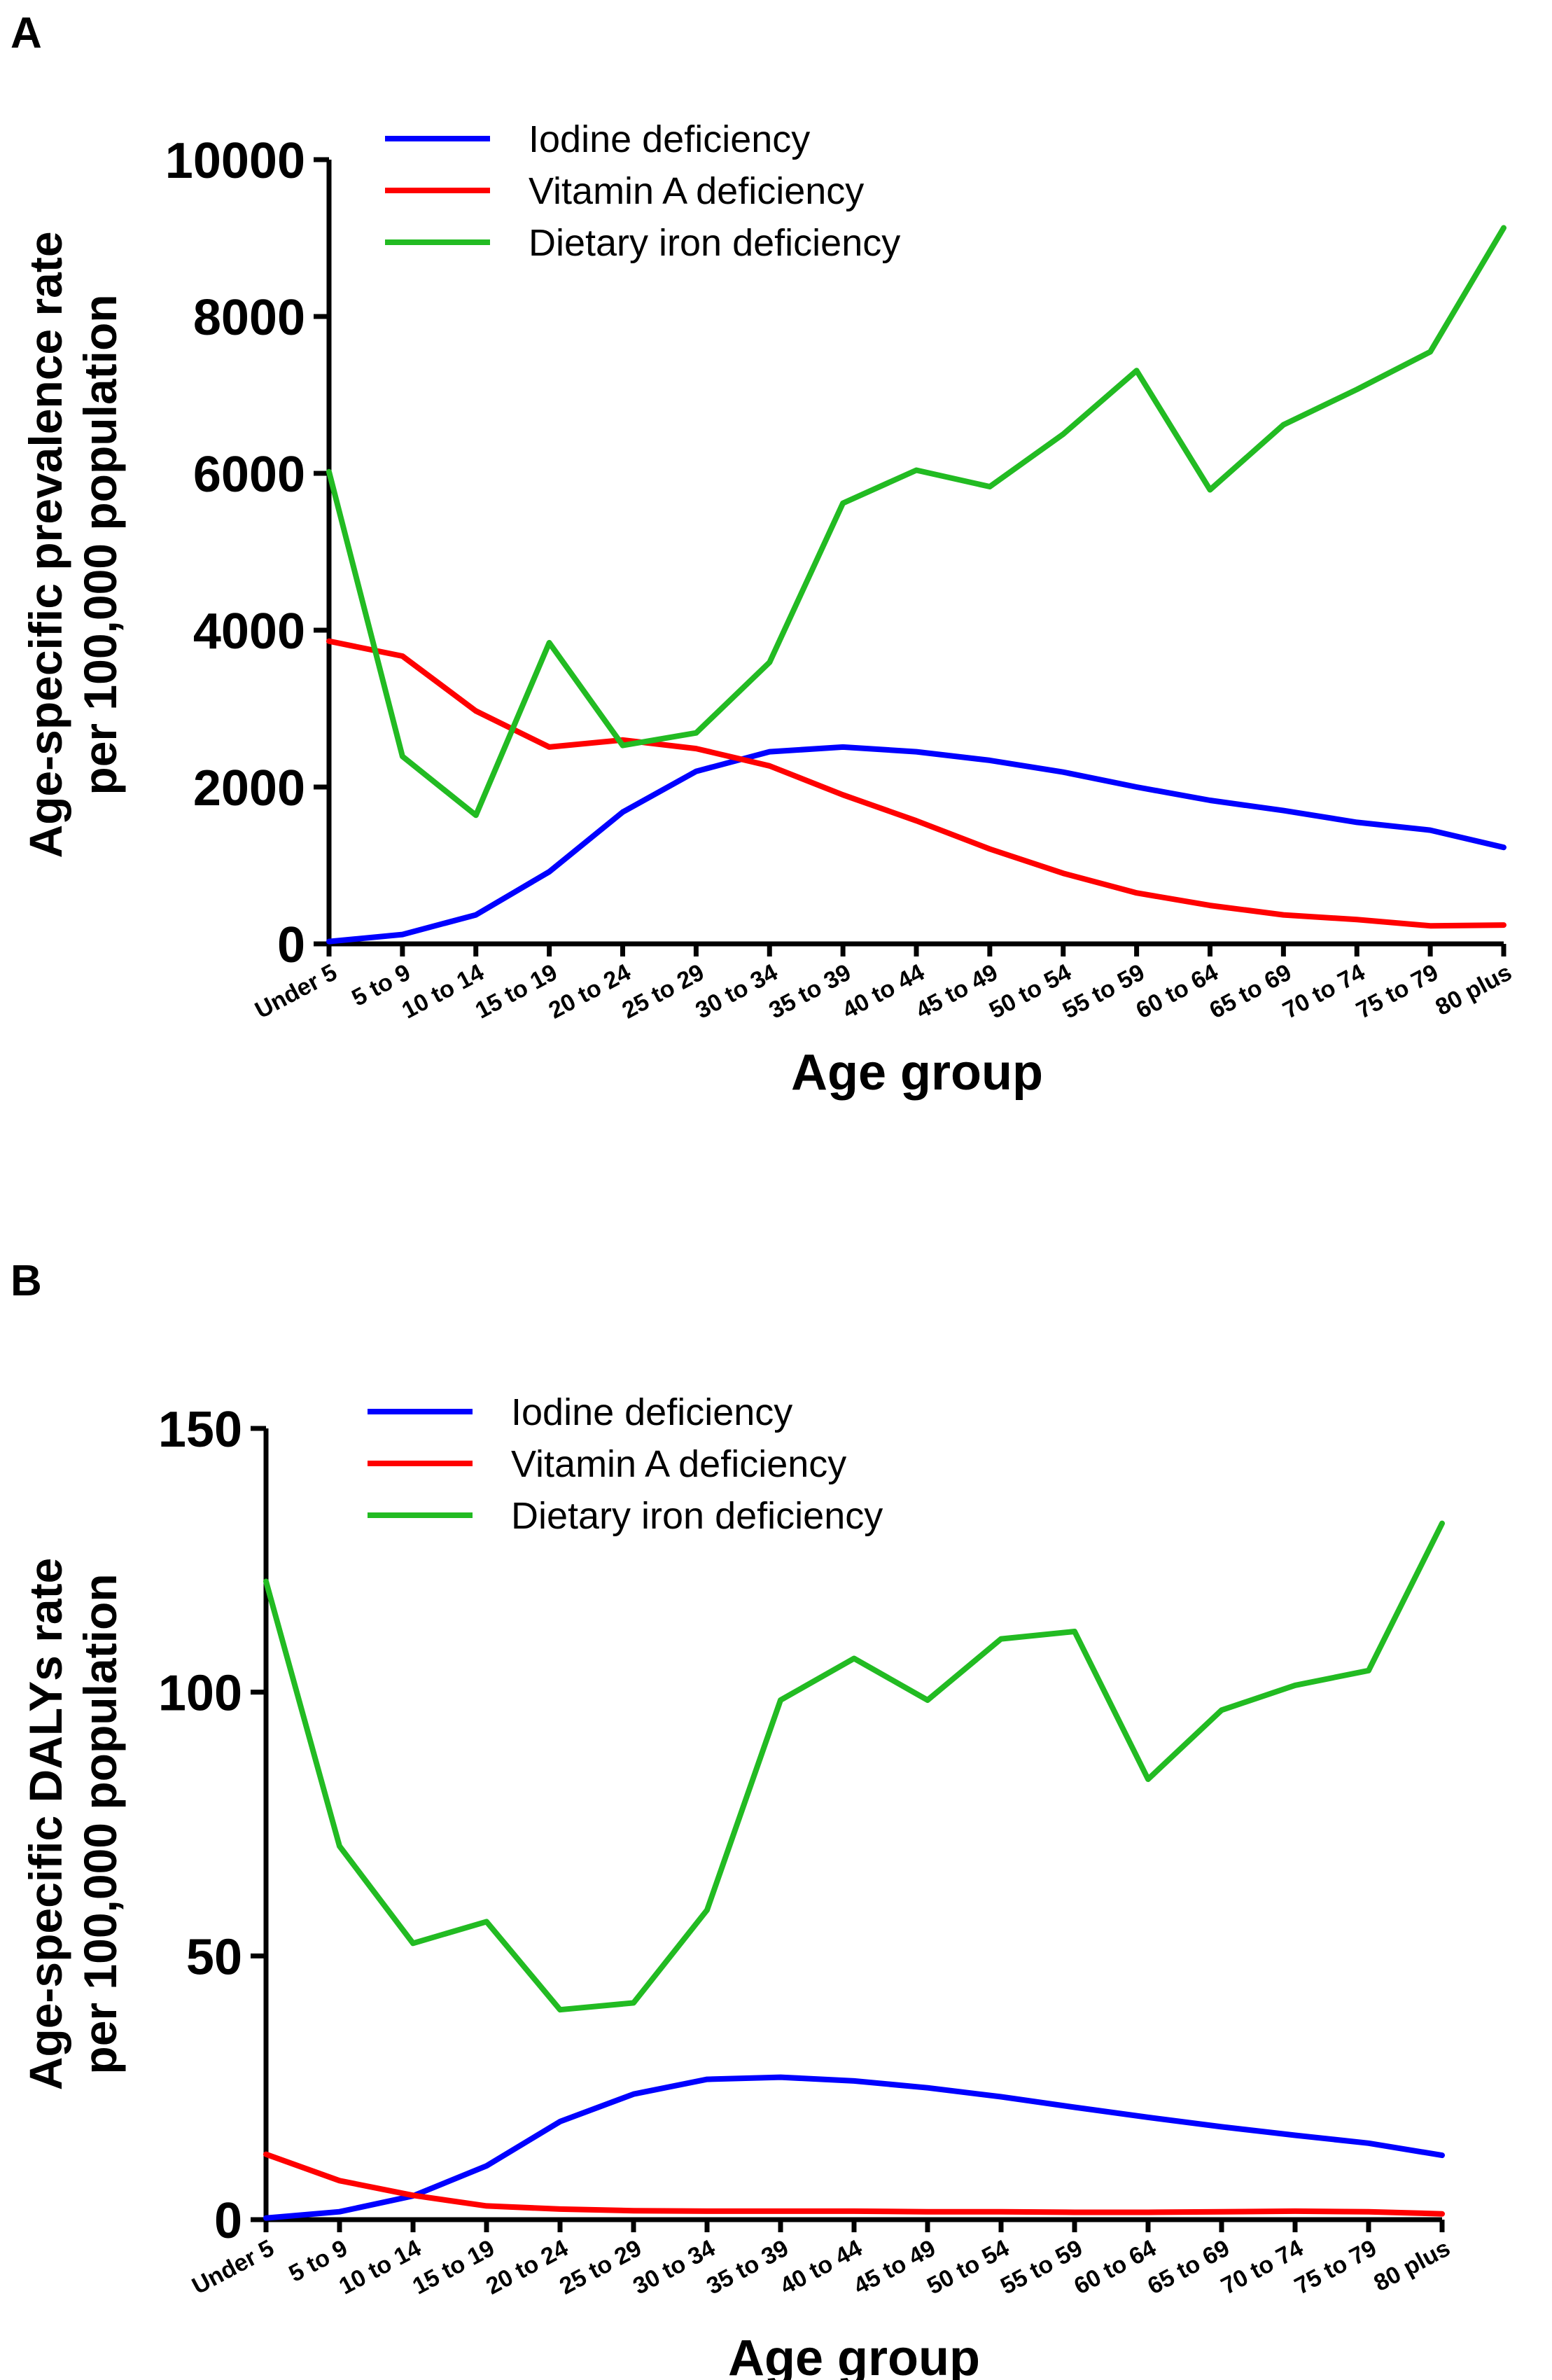  Describe the element at coordinates (100, 1823) in the screenshot. I see `panel-b-y-axis-label-line2: per 100,000 population` at that location.